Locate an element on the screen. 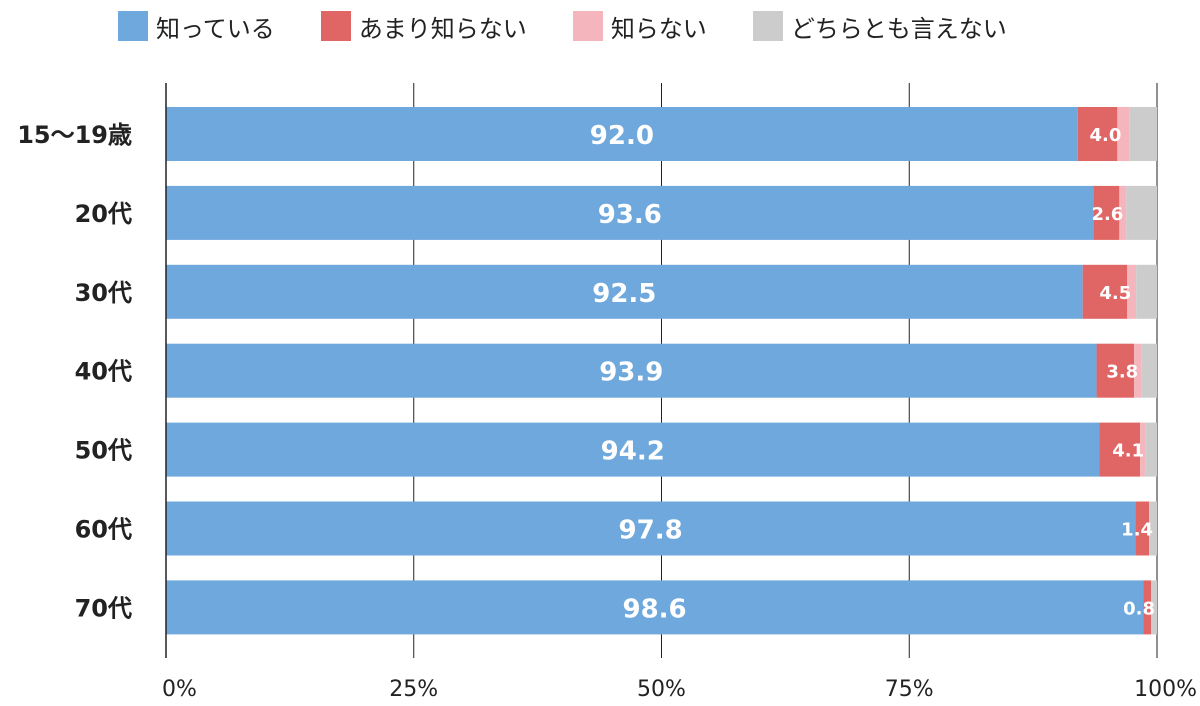  legend-item-shiranai: 知らない is located at coordinates (639, 26).